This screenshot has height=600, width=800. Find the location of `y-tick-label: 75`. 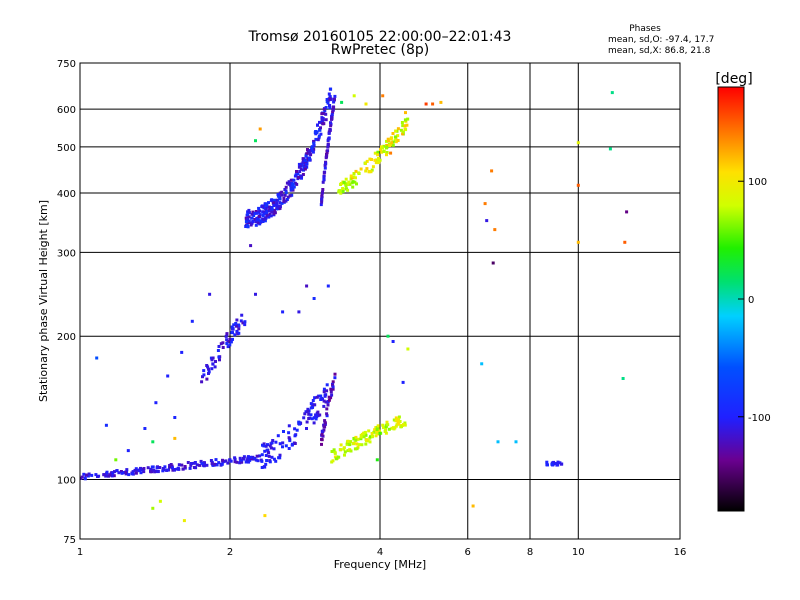

y-tick-label: 75 is located at coordinates (69, 540).